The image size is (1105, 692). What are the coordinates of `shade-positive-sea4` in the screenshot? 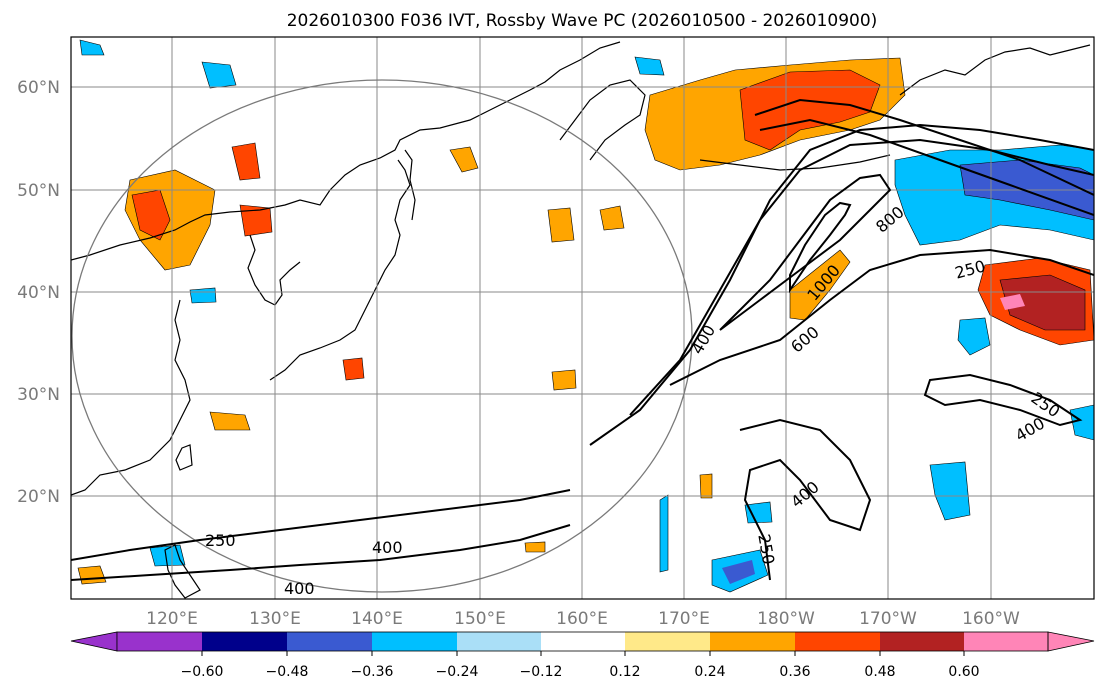 It's located at (353, 369).